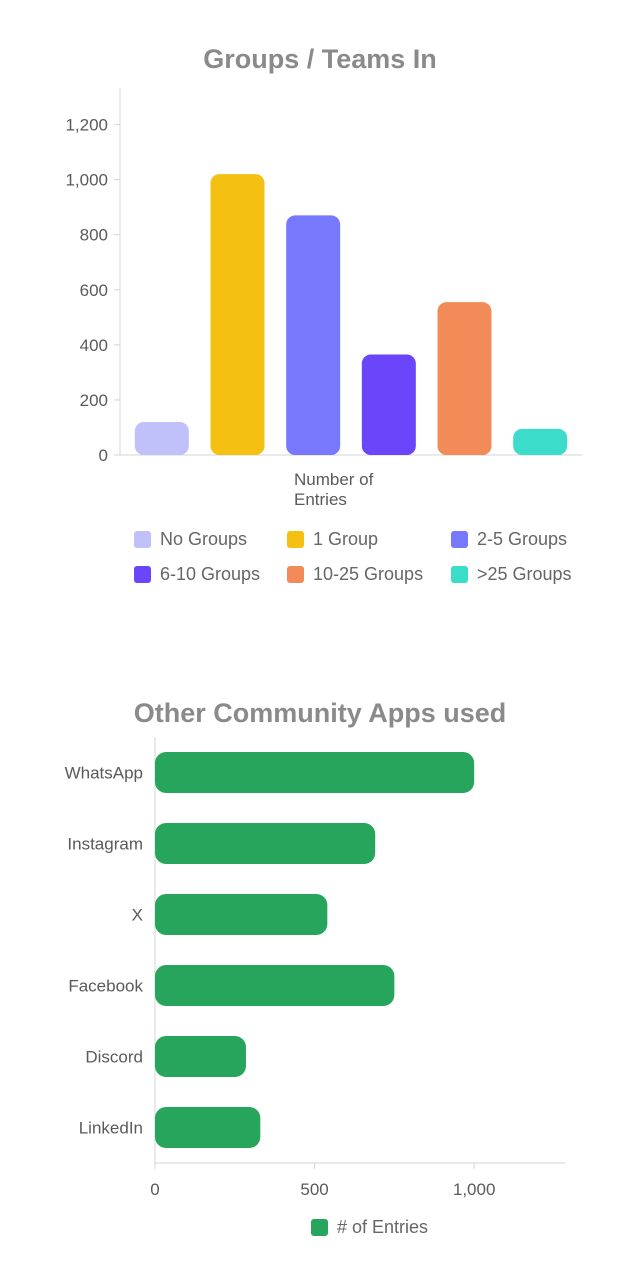  I want to click on category-label-discord: Discord, so click(114, 1057).